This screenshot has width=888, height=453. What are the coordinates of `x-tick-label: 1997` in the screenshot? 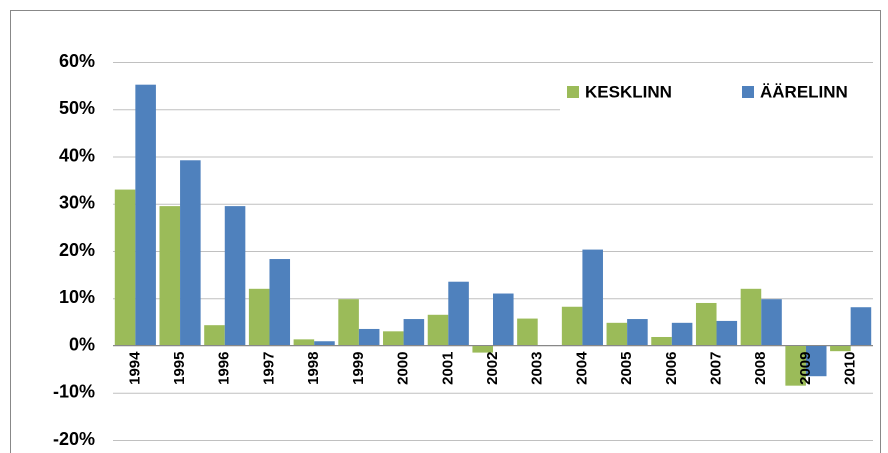 It's located at (268, 368).